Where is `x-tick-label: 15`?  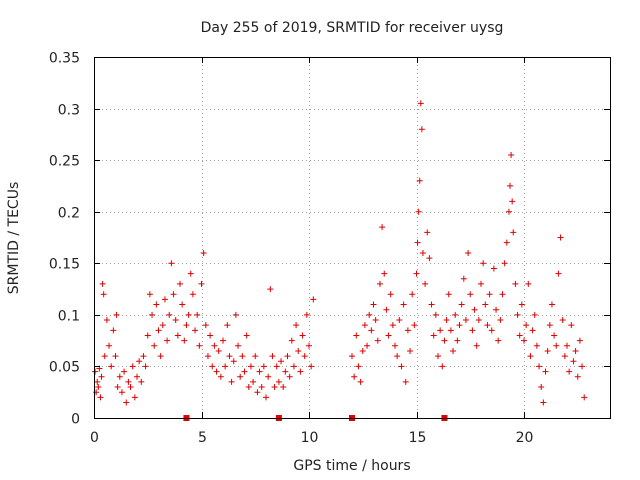 x-tick-label: 15 is located at coordinates (418, 438).